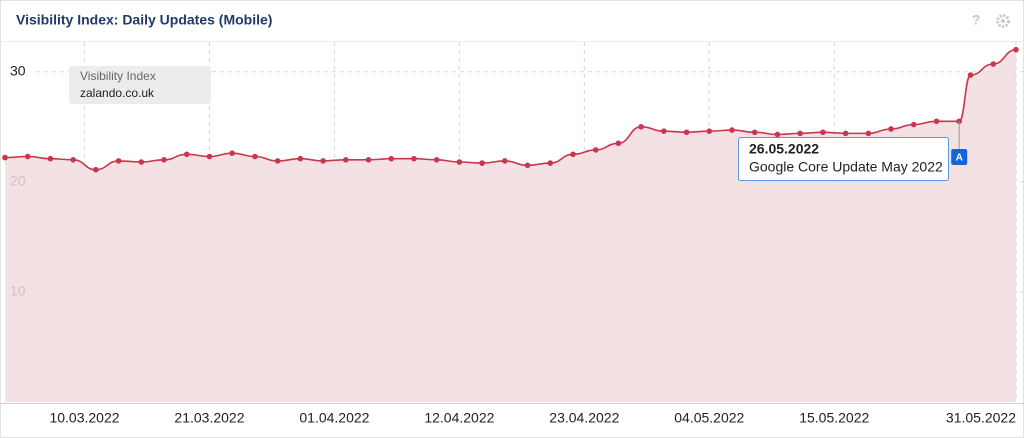  Describe the element at coordinates (84, 418) in the screenshot. I see `x-tick-label: 10.03.2022` at that location.